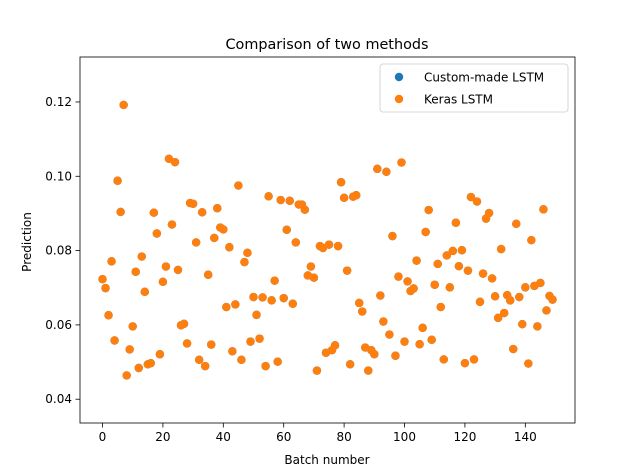  What do you see at coordinates (326, 45) in the screenshot?
I see `chart-title: Comparison of two methods` at bounding box center [326, 45].